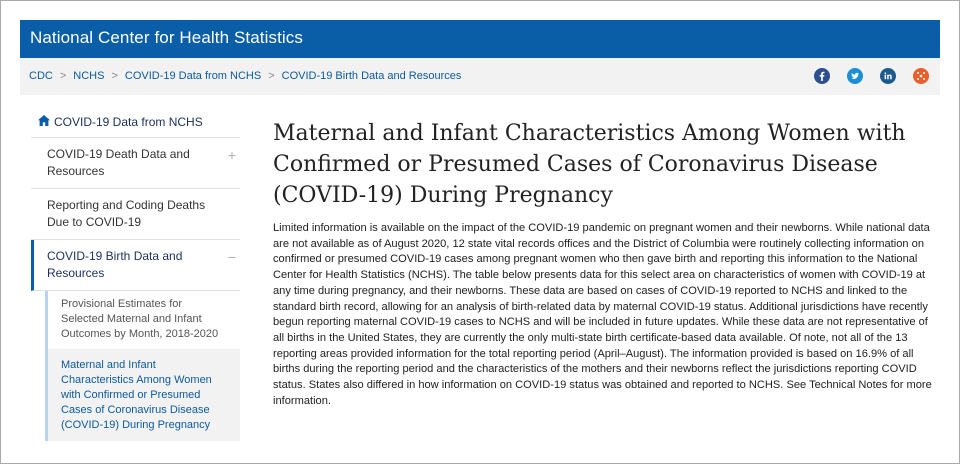 Image resolution: width=960 pixels, height=464 pixels. I want to click on breadcrumb-cdc: CDC, so click(41, 76).